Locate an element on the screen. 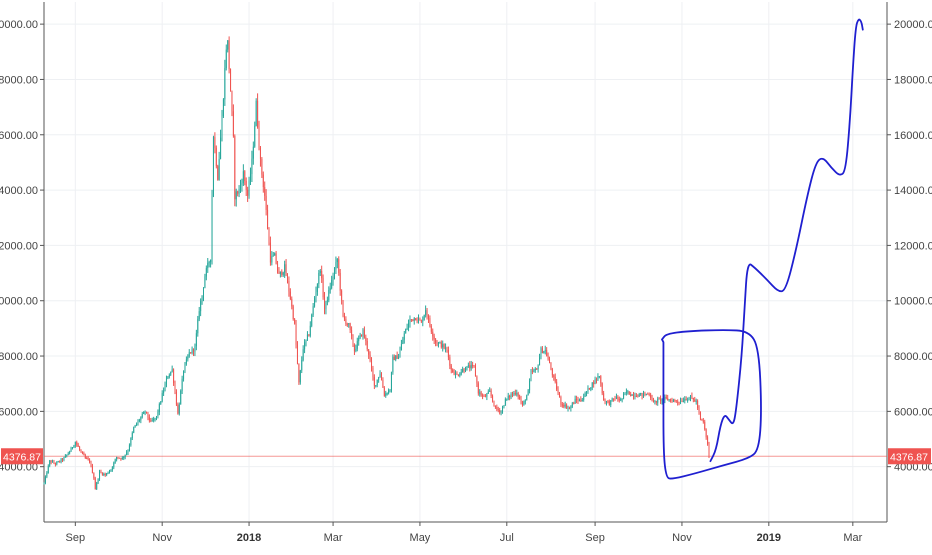  price-tag-left is located at coordinates (22, 456).